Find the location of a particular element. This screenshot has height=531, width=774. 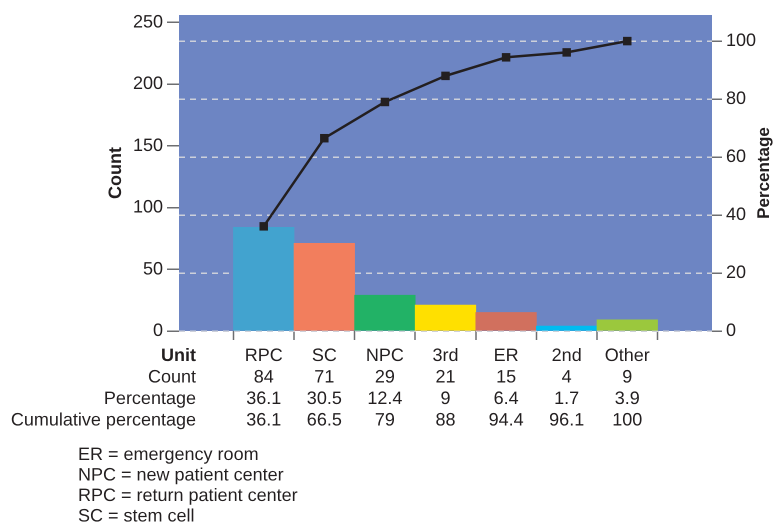

y2-tick-label: 20 is located at coordinates (736, 272).